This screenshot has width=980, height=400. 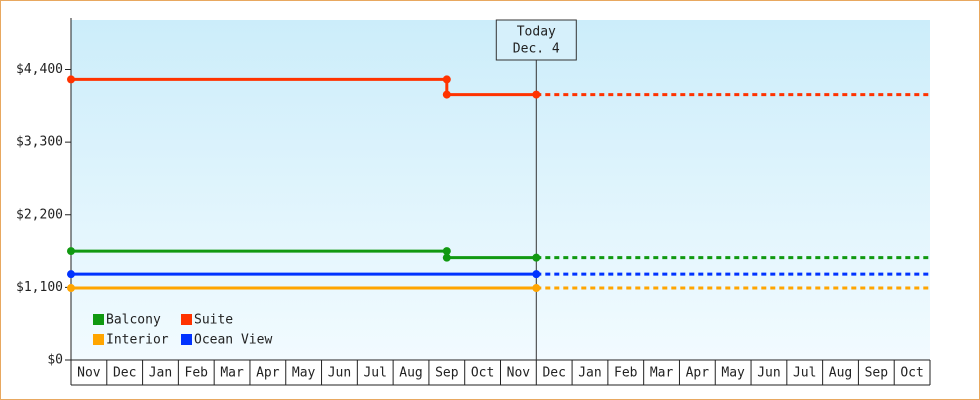 I want to click on today-label: Dec. 4, so click(x=536, y=49).